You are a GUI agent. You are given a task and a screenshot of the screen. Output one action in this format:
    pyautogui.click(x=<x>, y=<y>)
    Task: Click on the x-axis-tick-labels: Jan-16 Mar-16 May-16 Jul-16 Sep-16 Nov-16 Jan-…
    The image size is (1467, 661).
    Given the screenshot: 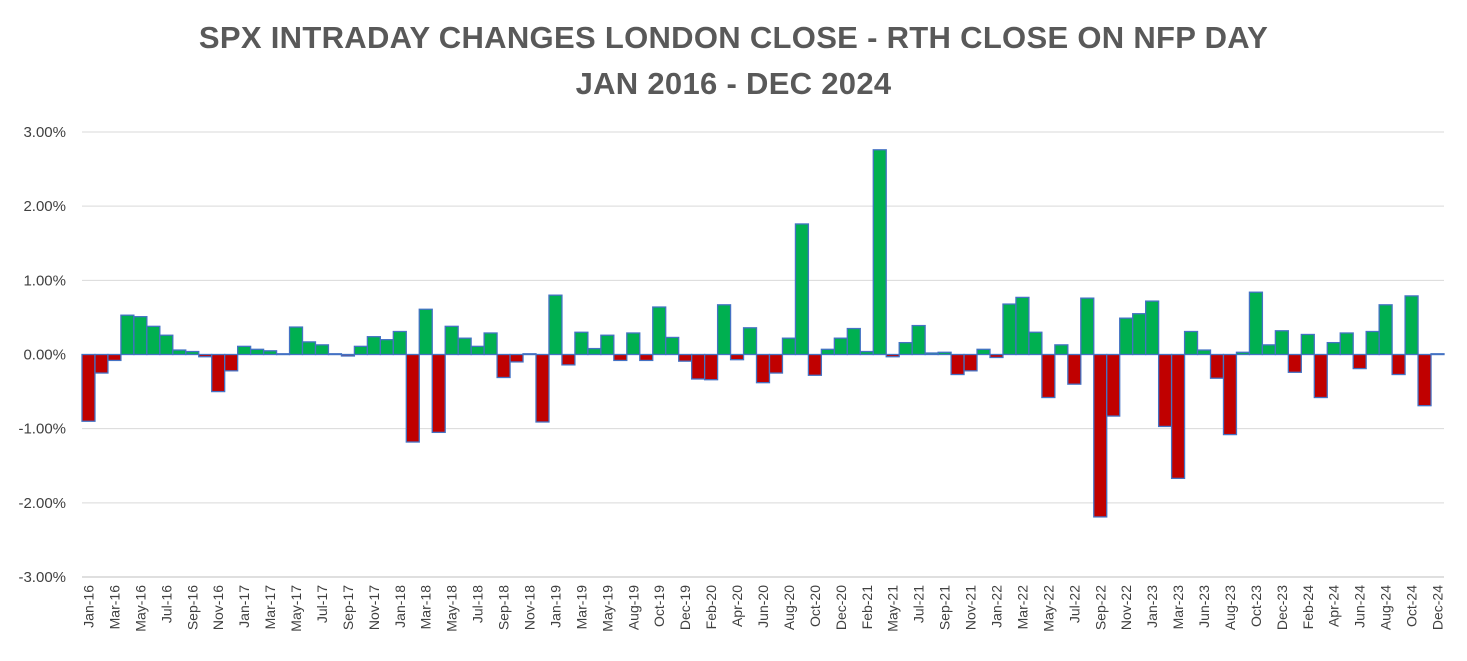 What is the action you would take?
    pyautogui.click(x=762, y=608)
    